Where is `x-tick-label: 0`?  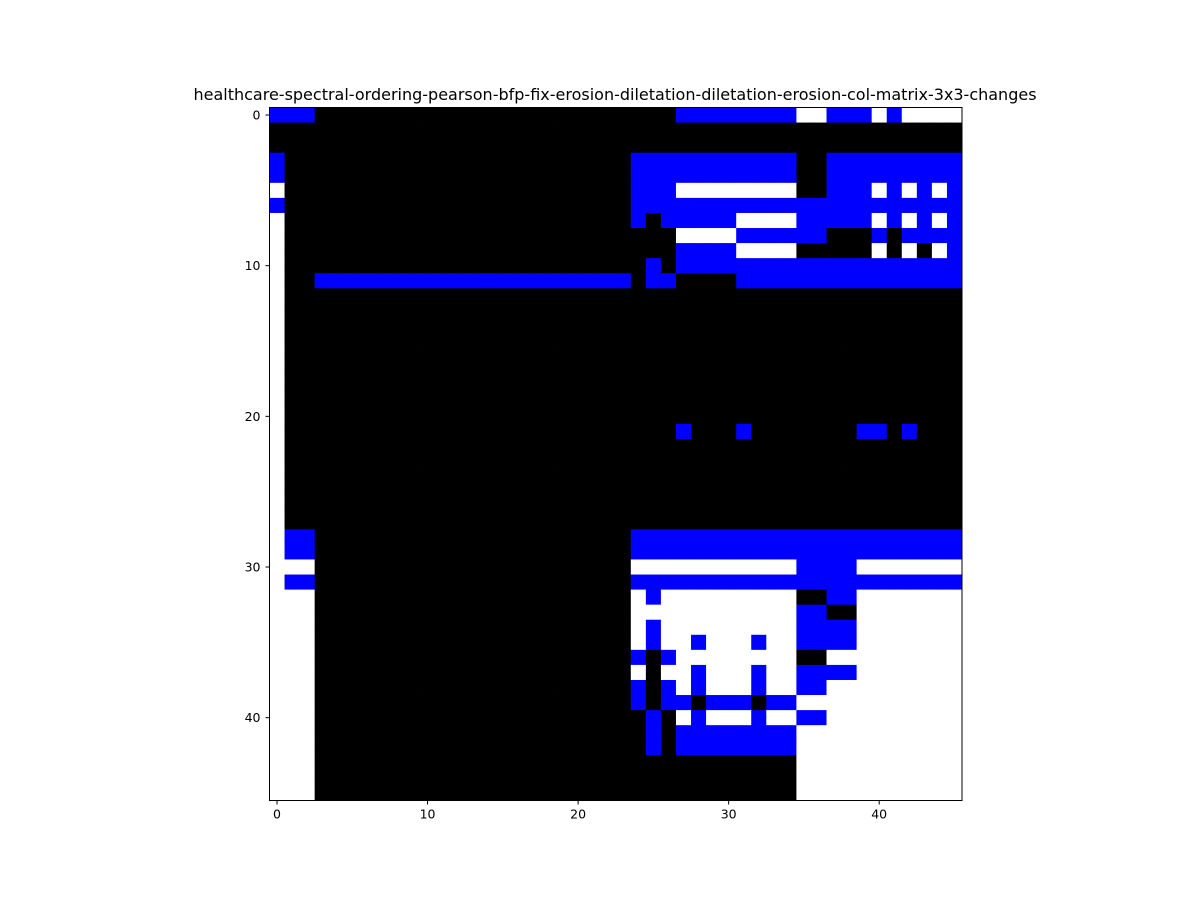 x-tick-label: 0 is located at coordinates (277, 814).